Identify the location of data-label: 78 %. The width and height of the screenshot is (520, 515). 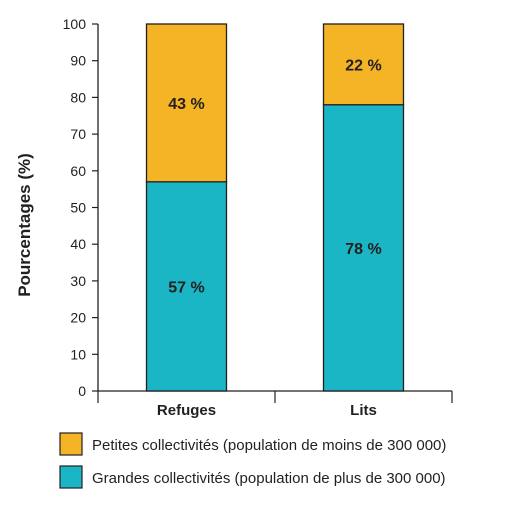
(363, 249).